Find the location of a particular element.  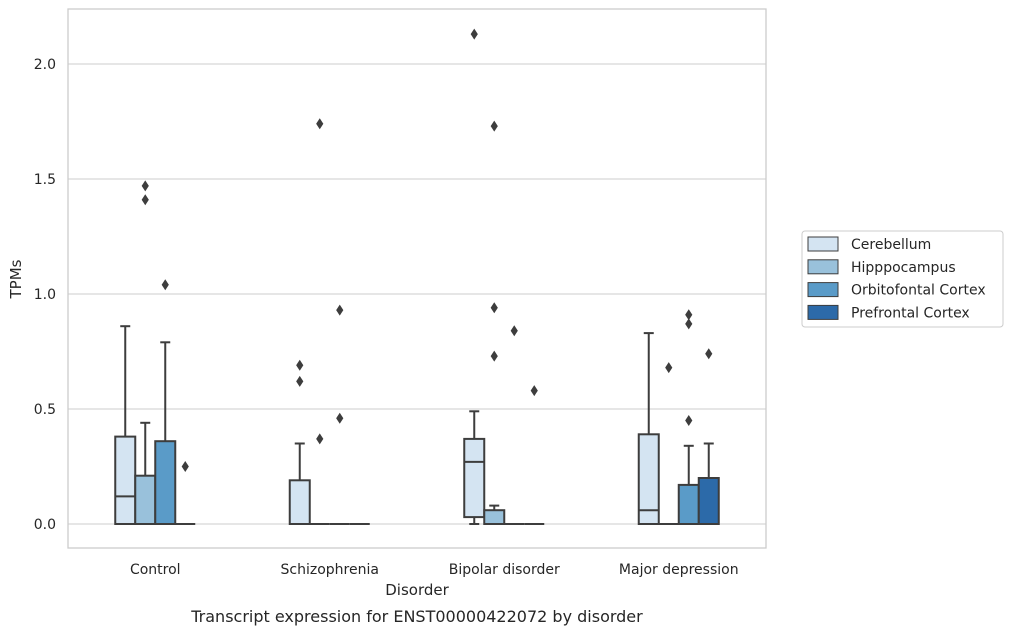

legend-label: Orbitofontal Cortex is located at coordinates (918, 291).